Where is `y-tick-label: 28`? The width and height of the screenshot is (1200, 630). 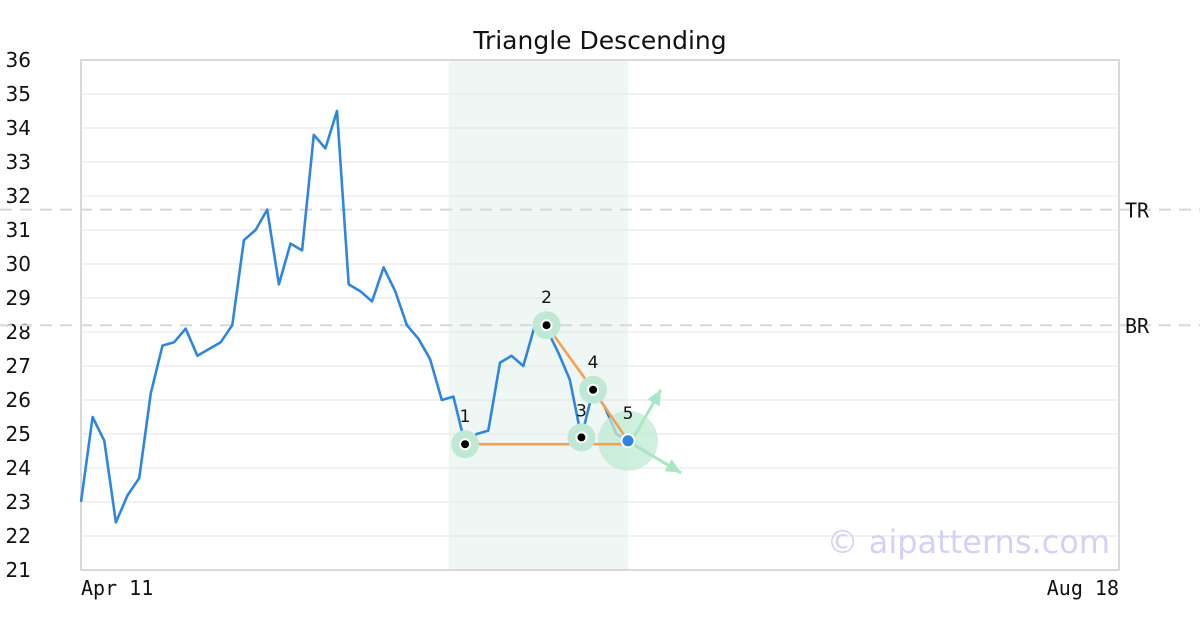
y-tick-label: 28 is located at coordinates (18, 332).